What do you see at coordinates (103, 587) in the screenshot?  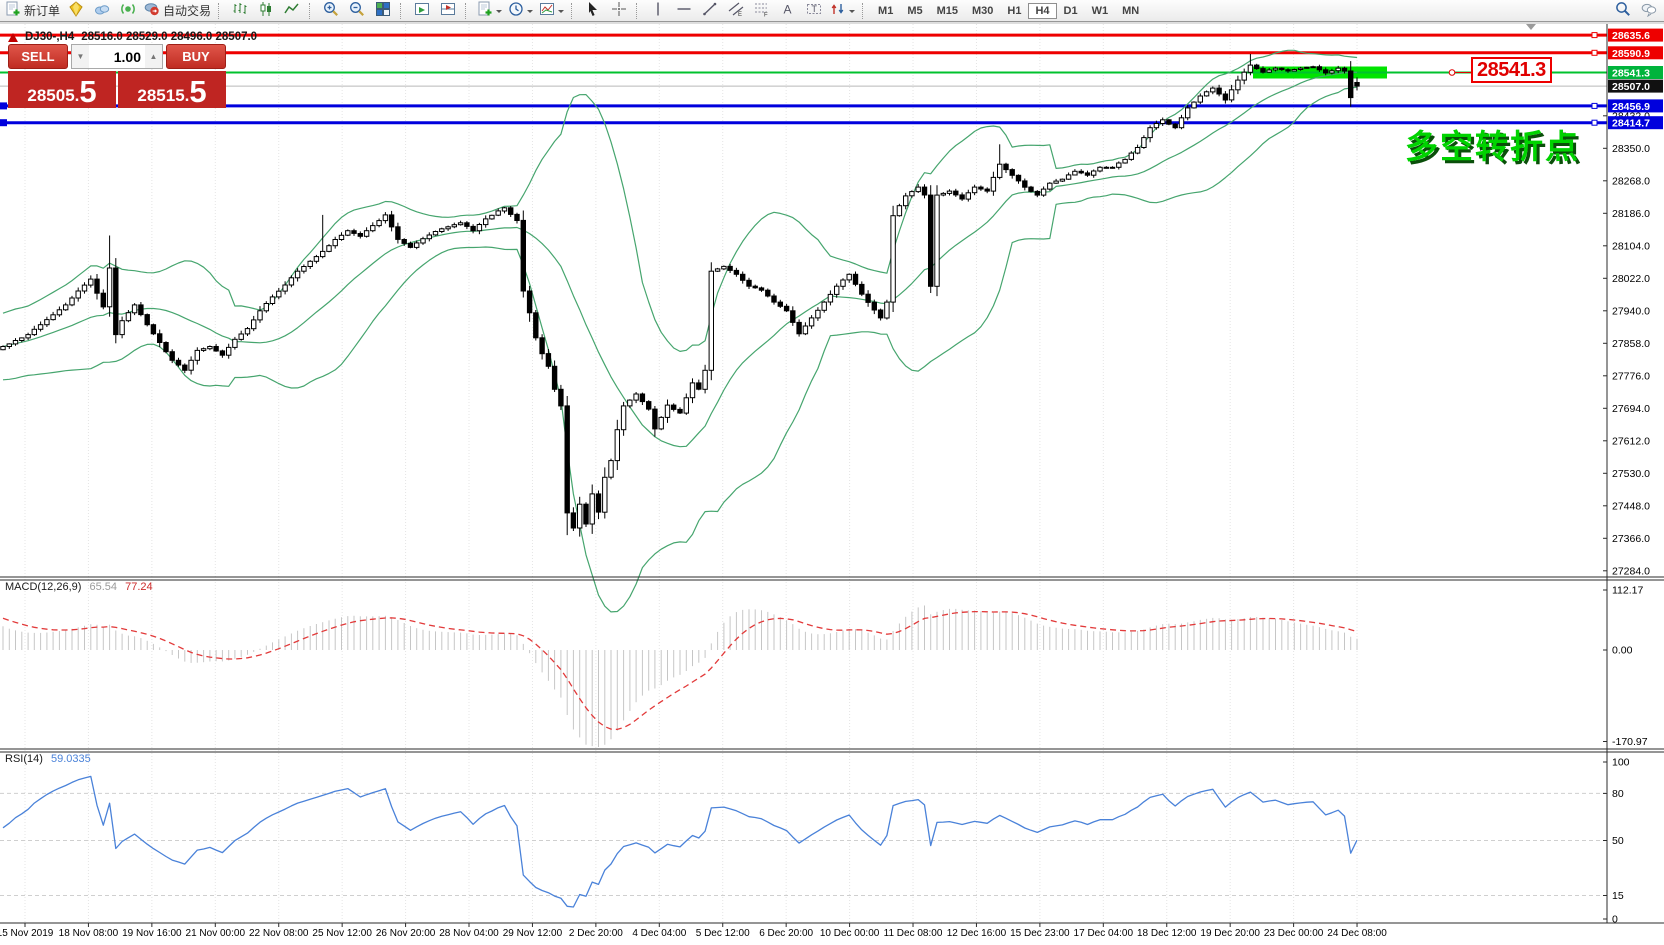 I see `macd-main-value: 65.54` at bounding box center [103, 587].